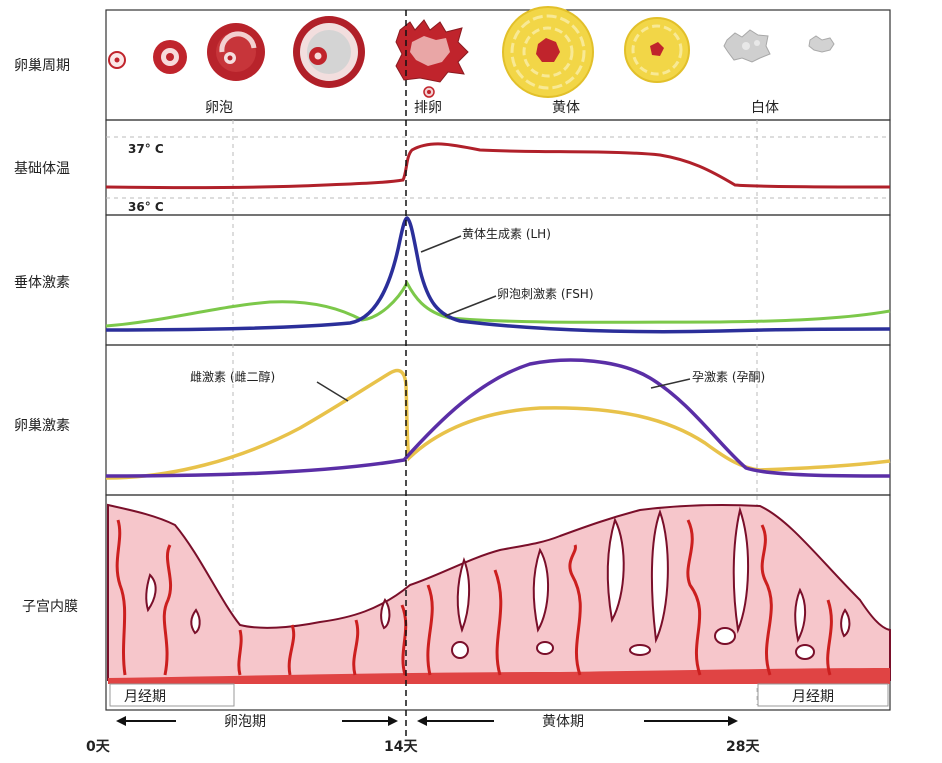 The image size is (942, 763). What do you see at coordinates (499, 676) in the screenshot?
I see `endometrium-base-layer` at bounding box center [499, 676].